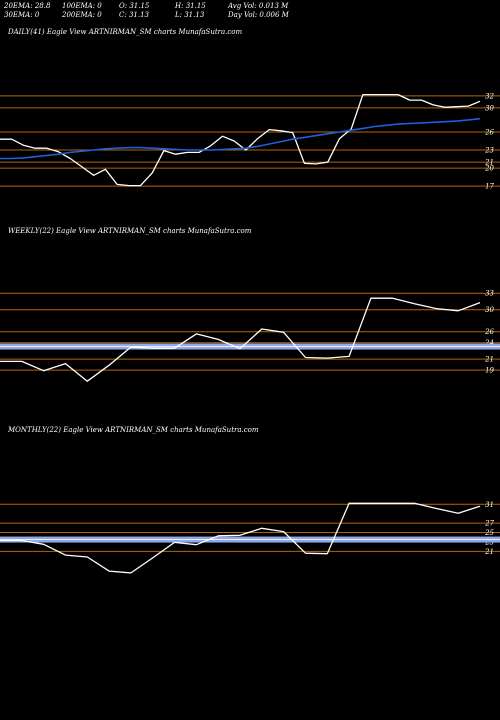 The width and height of the screenshot is (500, 720). What do you see at coordinates (82, 15) in the screenshot?
I see `header-200ema: 200EMA: 0` at bounding box center [82, 15].